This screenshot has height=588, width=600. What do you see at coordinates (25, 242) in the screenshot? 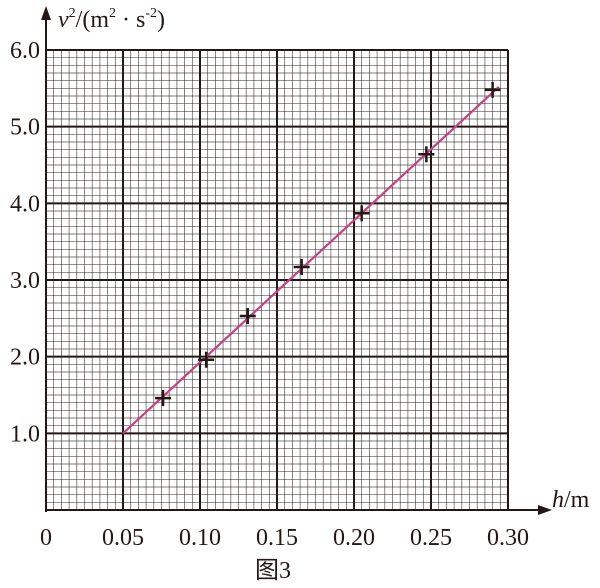
I see `y-tick-labels: 1.0 2.0 3.0 4.0 5.0 6.0` at bounding box center [25, 242].